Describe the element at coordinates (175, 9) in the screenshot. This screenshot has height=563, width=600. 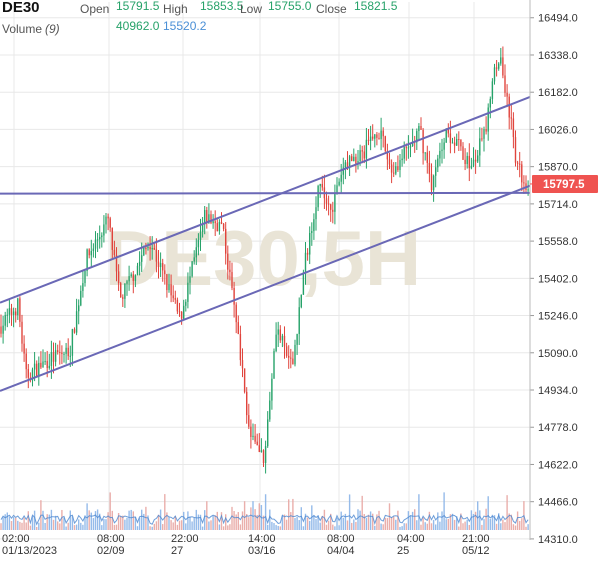
I see `high-label: High` at that location.